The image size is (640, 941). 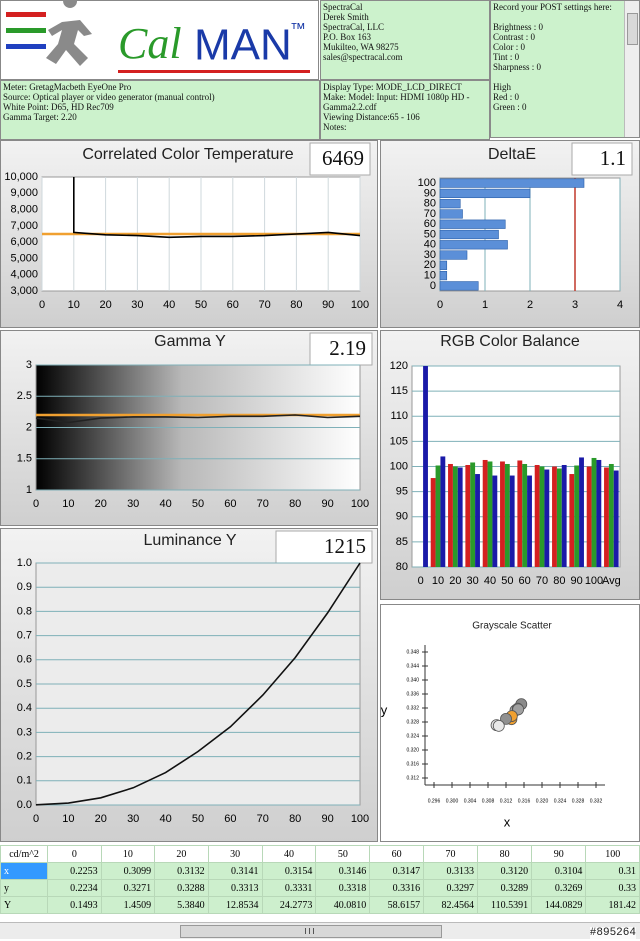 I want to click on table-cell: 0.3099, so click(x=128, y=871).